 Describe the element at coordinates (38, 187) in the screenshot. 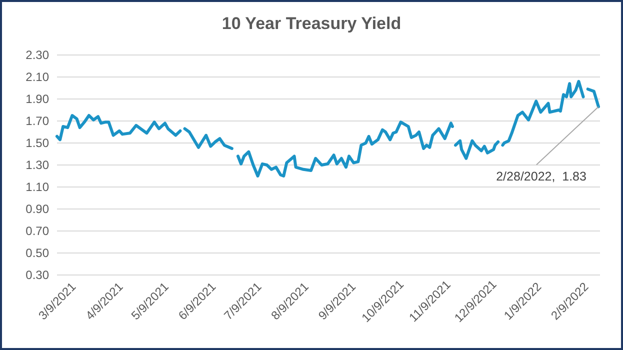

I see `y-tick-label: 1.10` at that location.